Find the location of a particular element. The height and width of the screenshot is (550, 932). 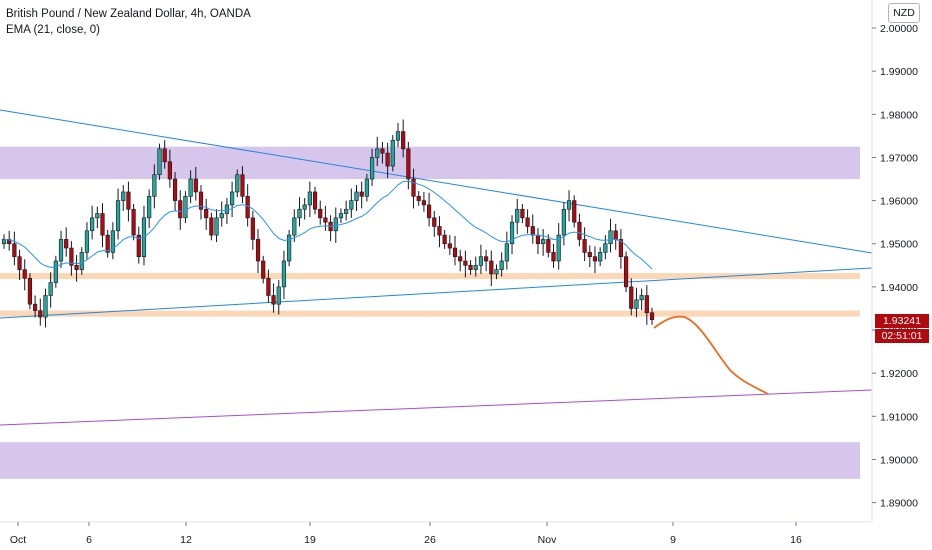

purple-trendline is located at coordinates (436, 407).